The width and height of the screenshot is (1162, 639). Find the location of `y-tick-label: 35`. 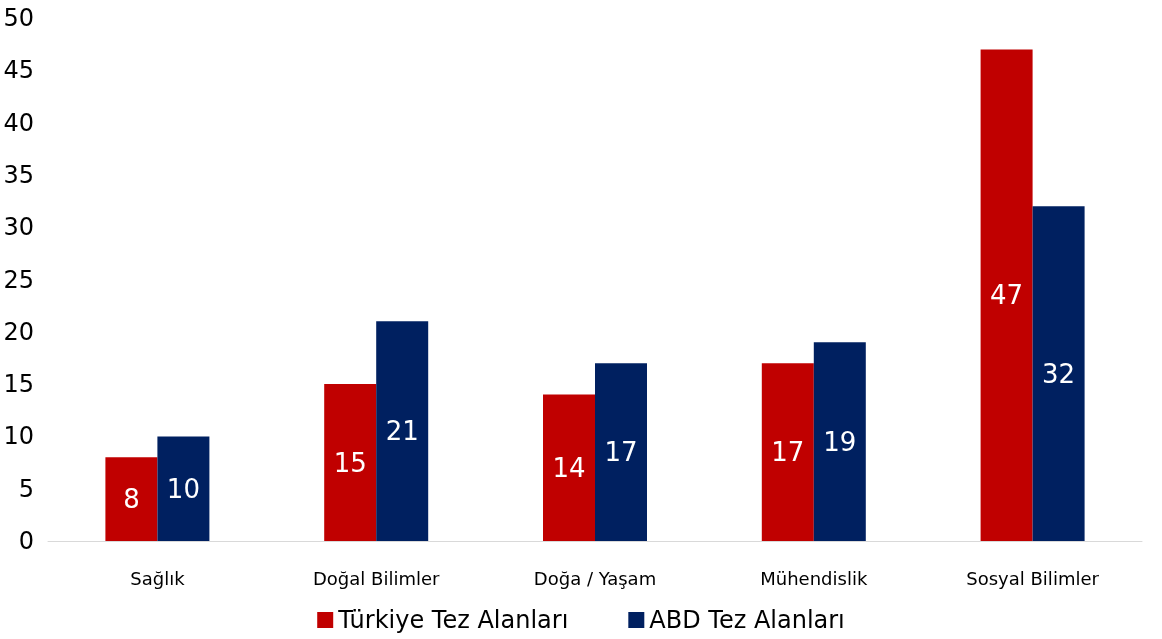

y-tick-label: 35 is located at coordinates (18, 174).